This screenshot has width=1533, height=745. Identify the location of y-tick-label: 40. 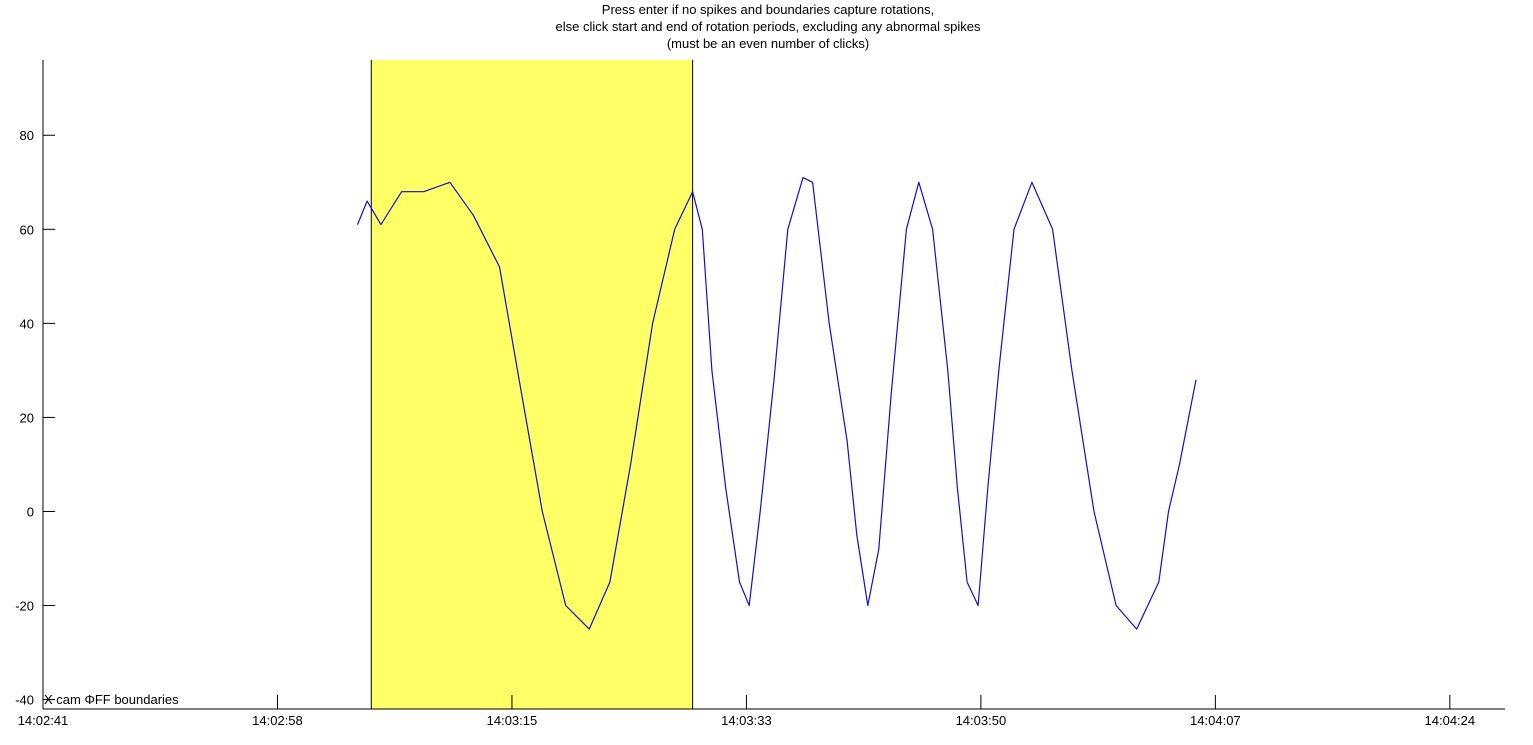
(27, 323).